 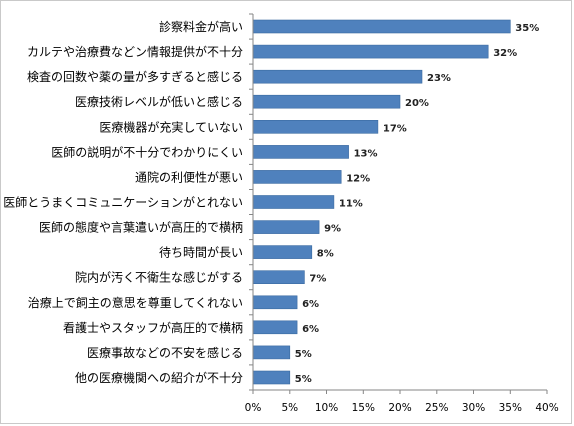 I want to click on value-label: 20%, so click(x=417, y=103).